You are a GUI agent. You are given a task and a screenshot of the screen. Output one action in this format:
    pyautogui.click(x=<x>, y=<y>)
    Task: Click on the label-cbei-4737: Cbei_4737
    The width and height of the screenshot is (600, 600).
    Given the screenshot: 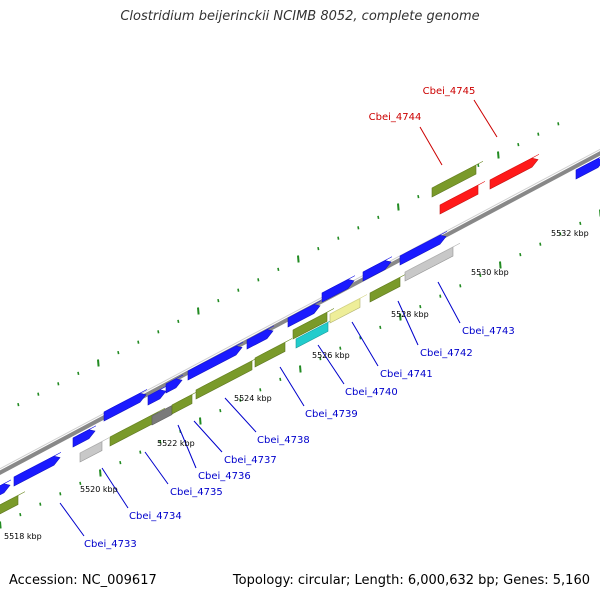 What is the action you would take?
    pyautogui.click(x=250, y=460)
    